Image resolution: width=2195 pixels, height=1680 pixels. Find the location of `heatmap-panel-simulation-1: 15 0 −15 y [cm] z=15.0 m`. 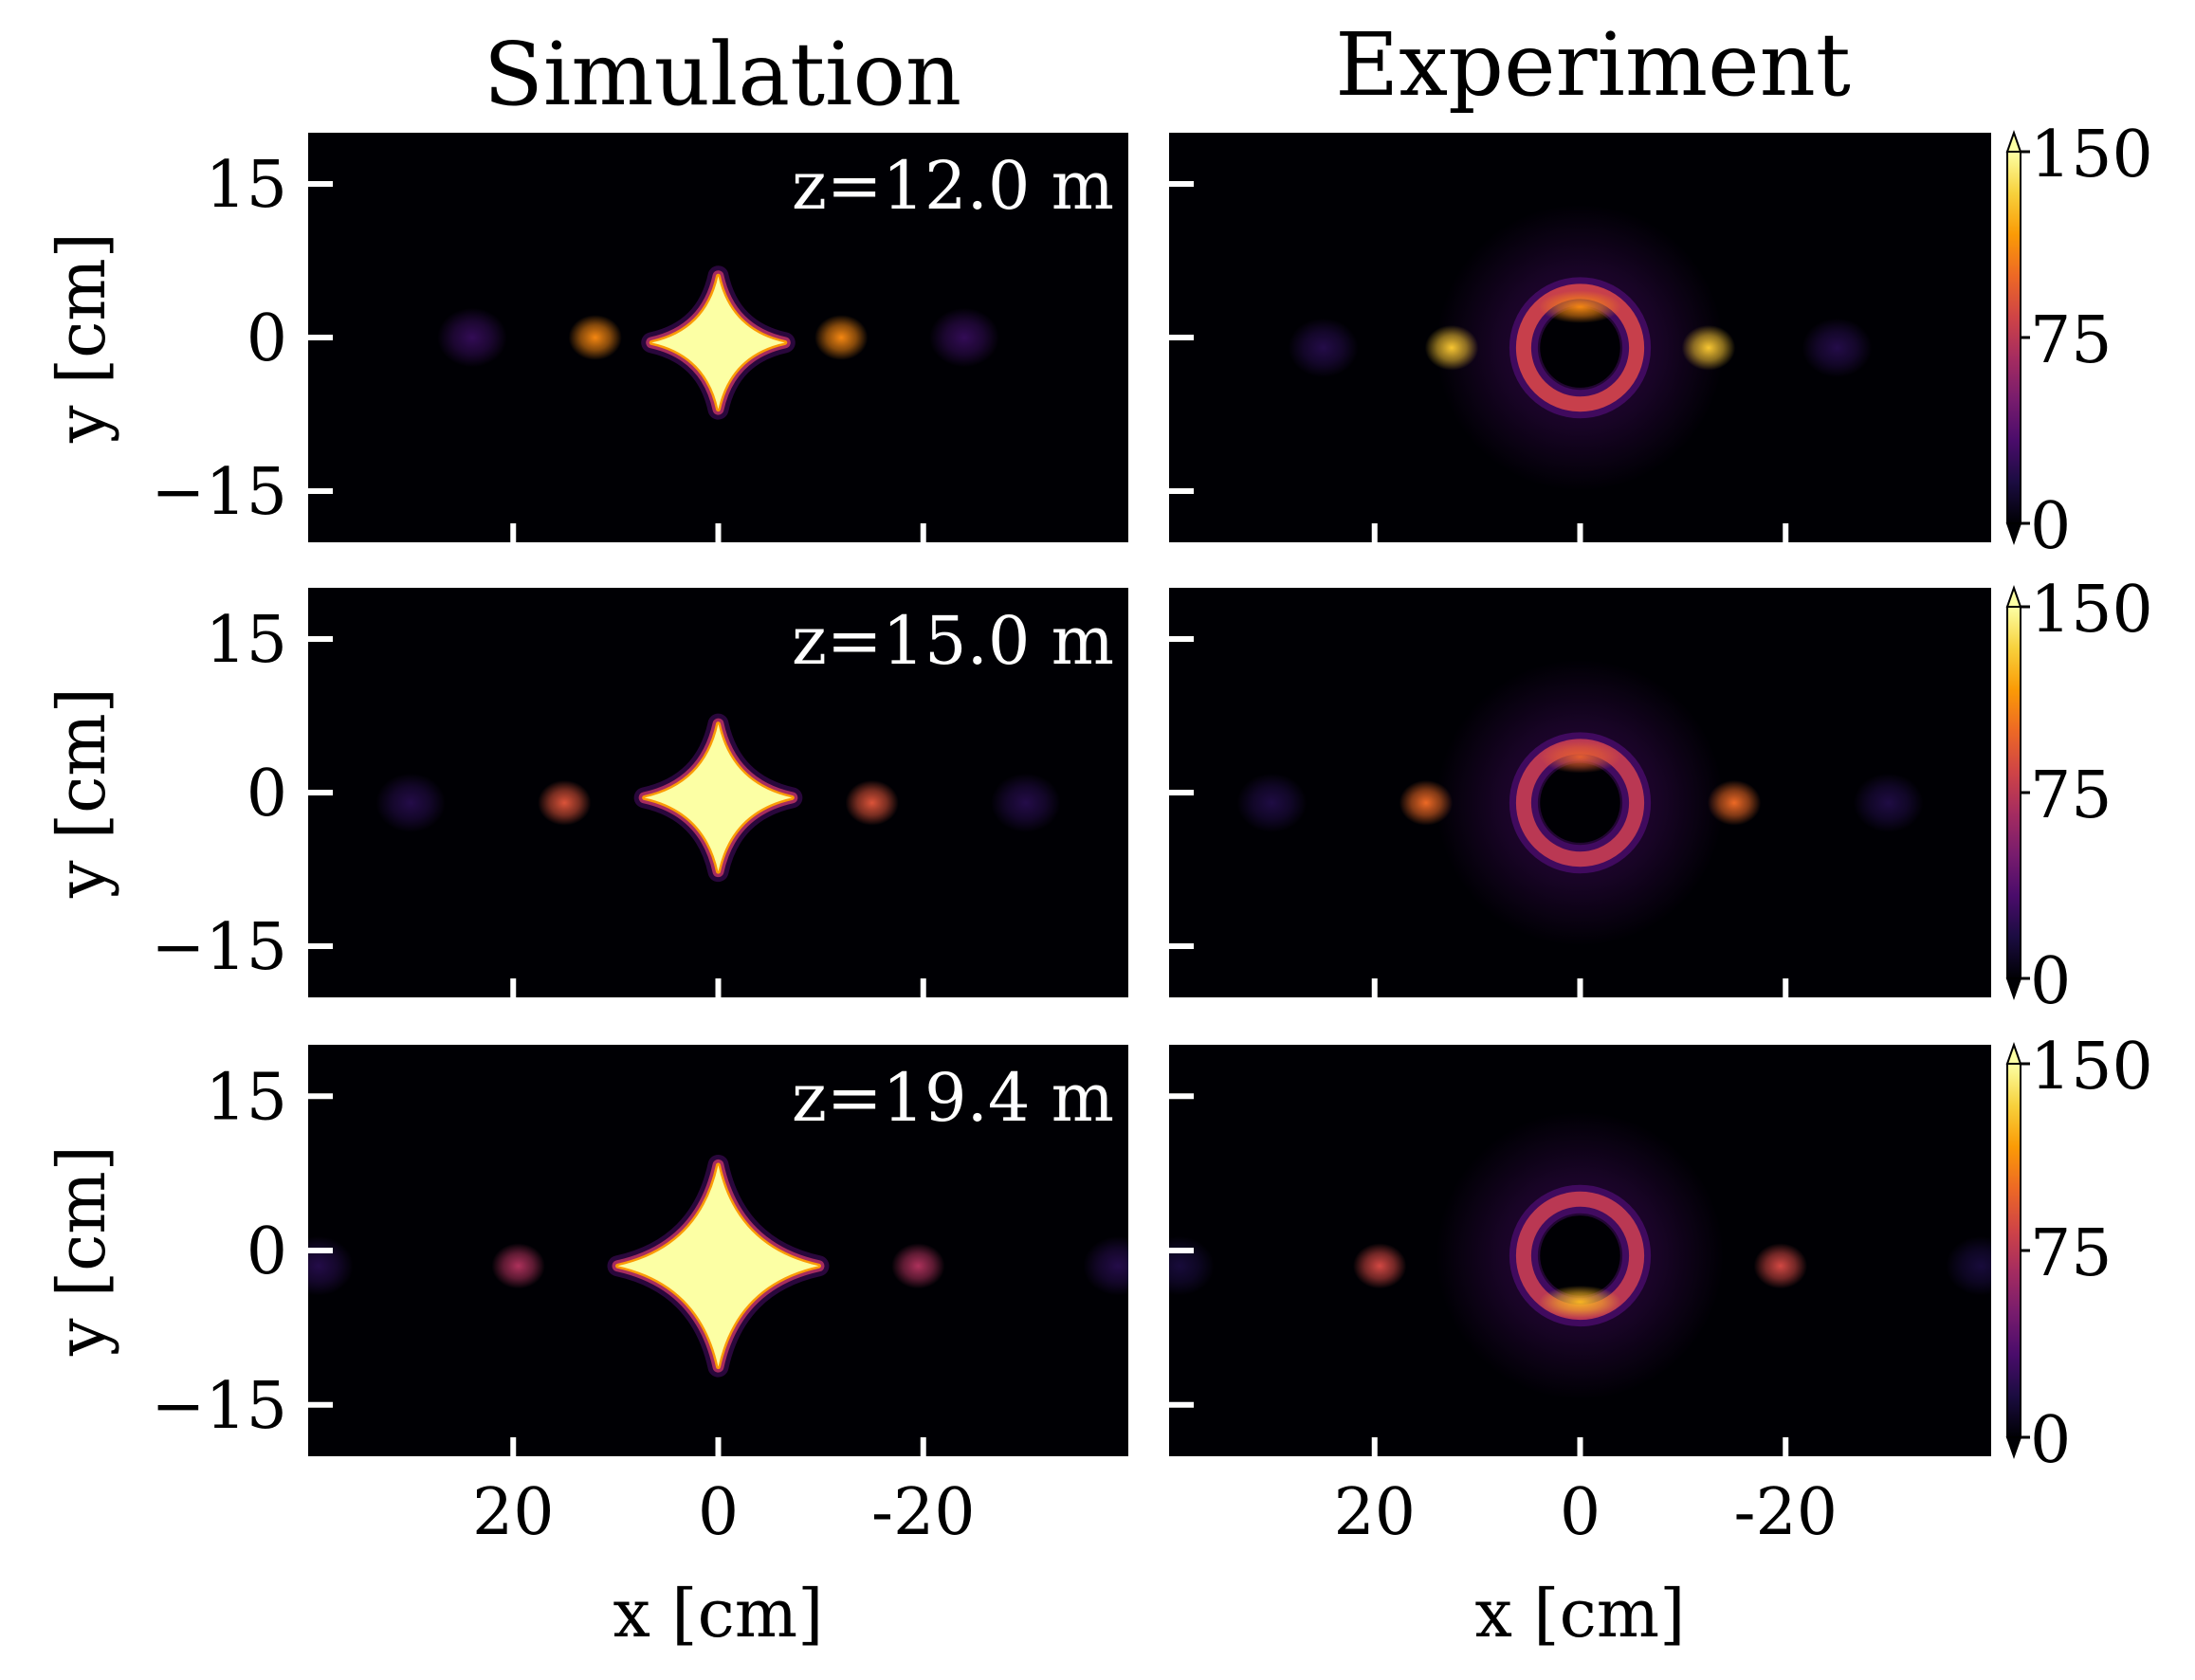

heatmap-panel-simulation-1: 15 0 −15 y [cm] z=15.0 m is located at coordinates (585, 792).